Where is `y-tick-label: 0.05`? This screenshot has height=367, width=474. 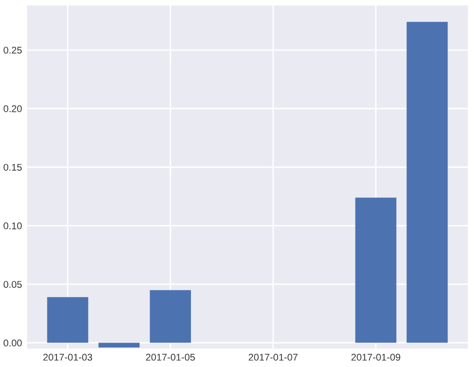 y-tick-label: 0.05 is located at coordinates (13, 284).